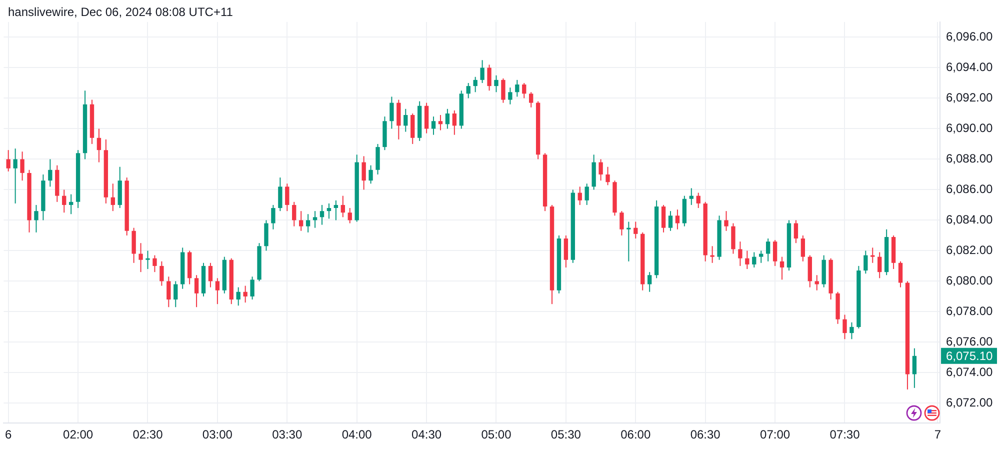  Describe the element at coordinates (496, 435) in the screenshot. I see `x-tick-label: 05:00` at that location.